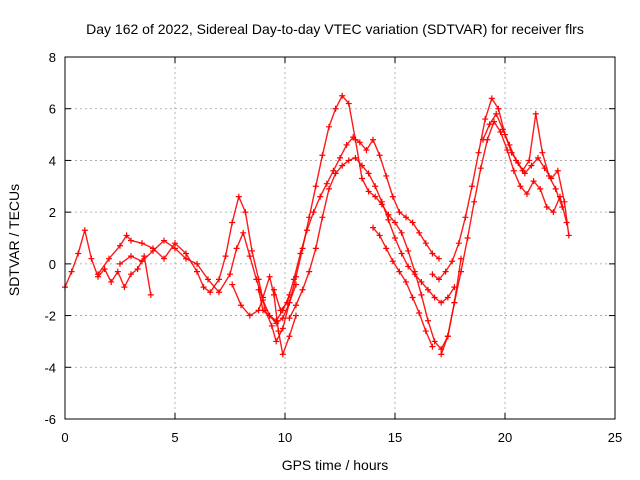 The width and height of the screenshot is (640, 480). What do you see at coordinates (174, 437) in the screenshot?
I see `x-tick-label: 5` at bounding box center [174, 437].